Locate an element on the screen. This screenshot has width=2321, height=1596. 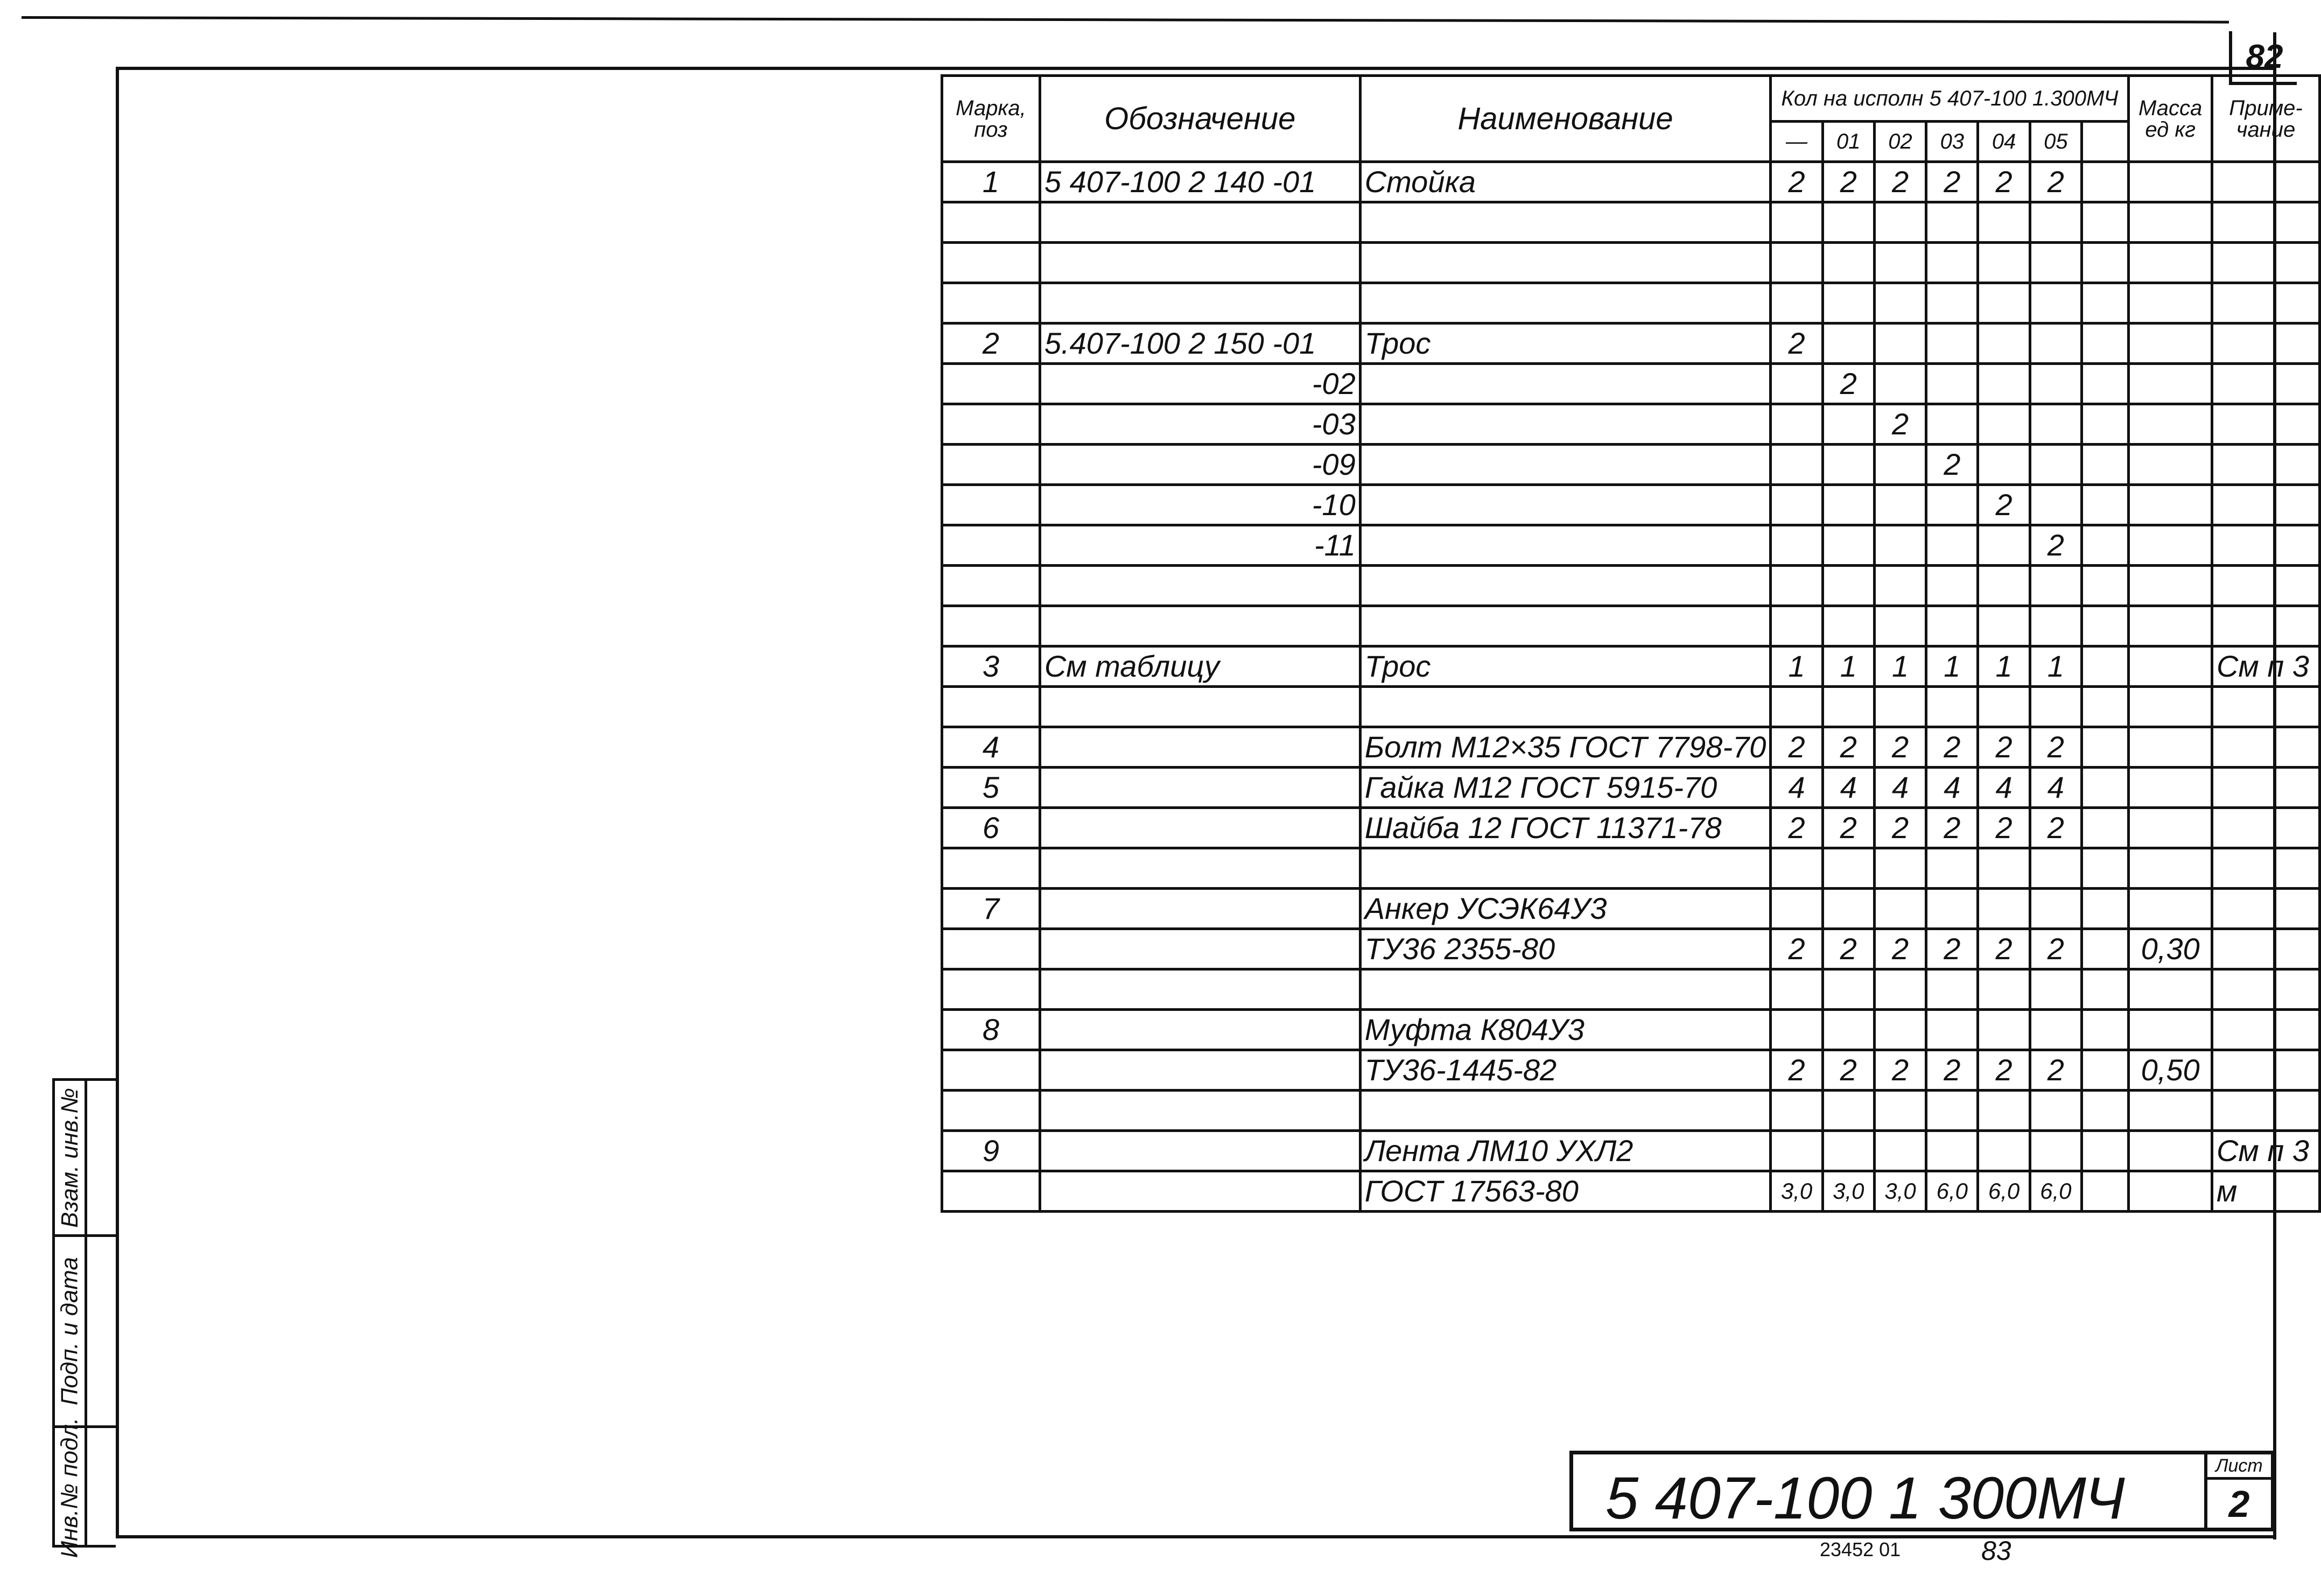
cell-qty: 1 is located at coordinates (2055, 666).